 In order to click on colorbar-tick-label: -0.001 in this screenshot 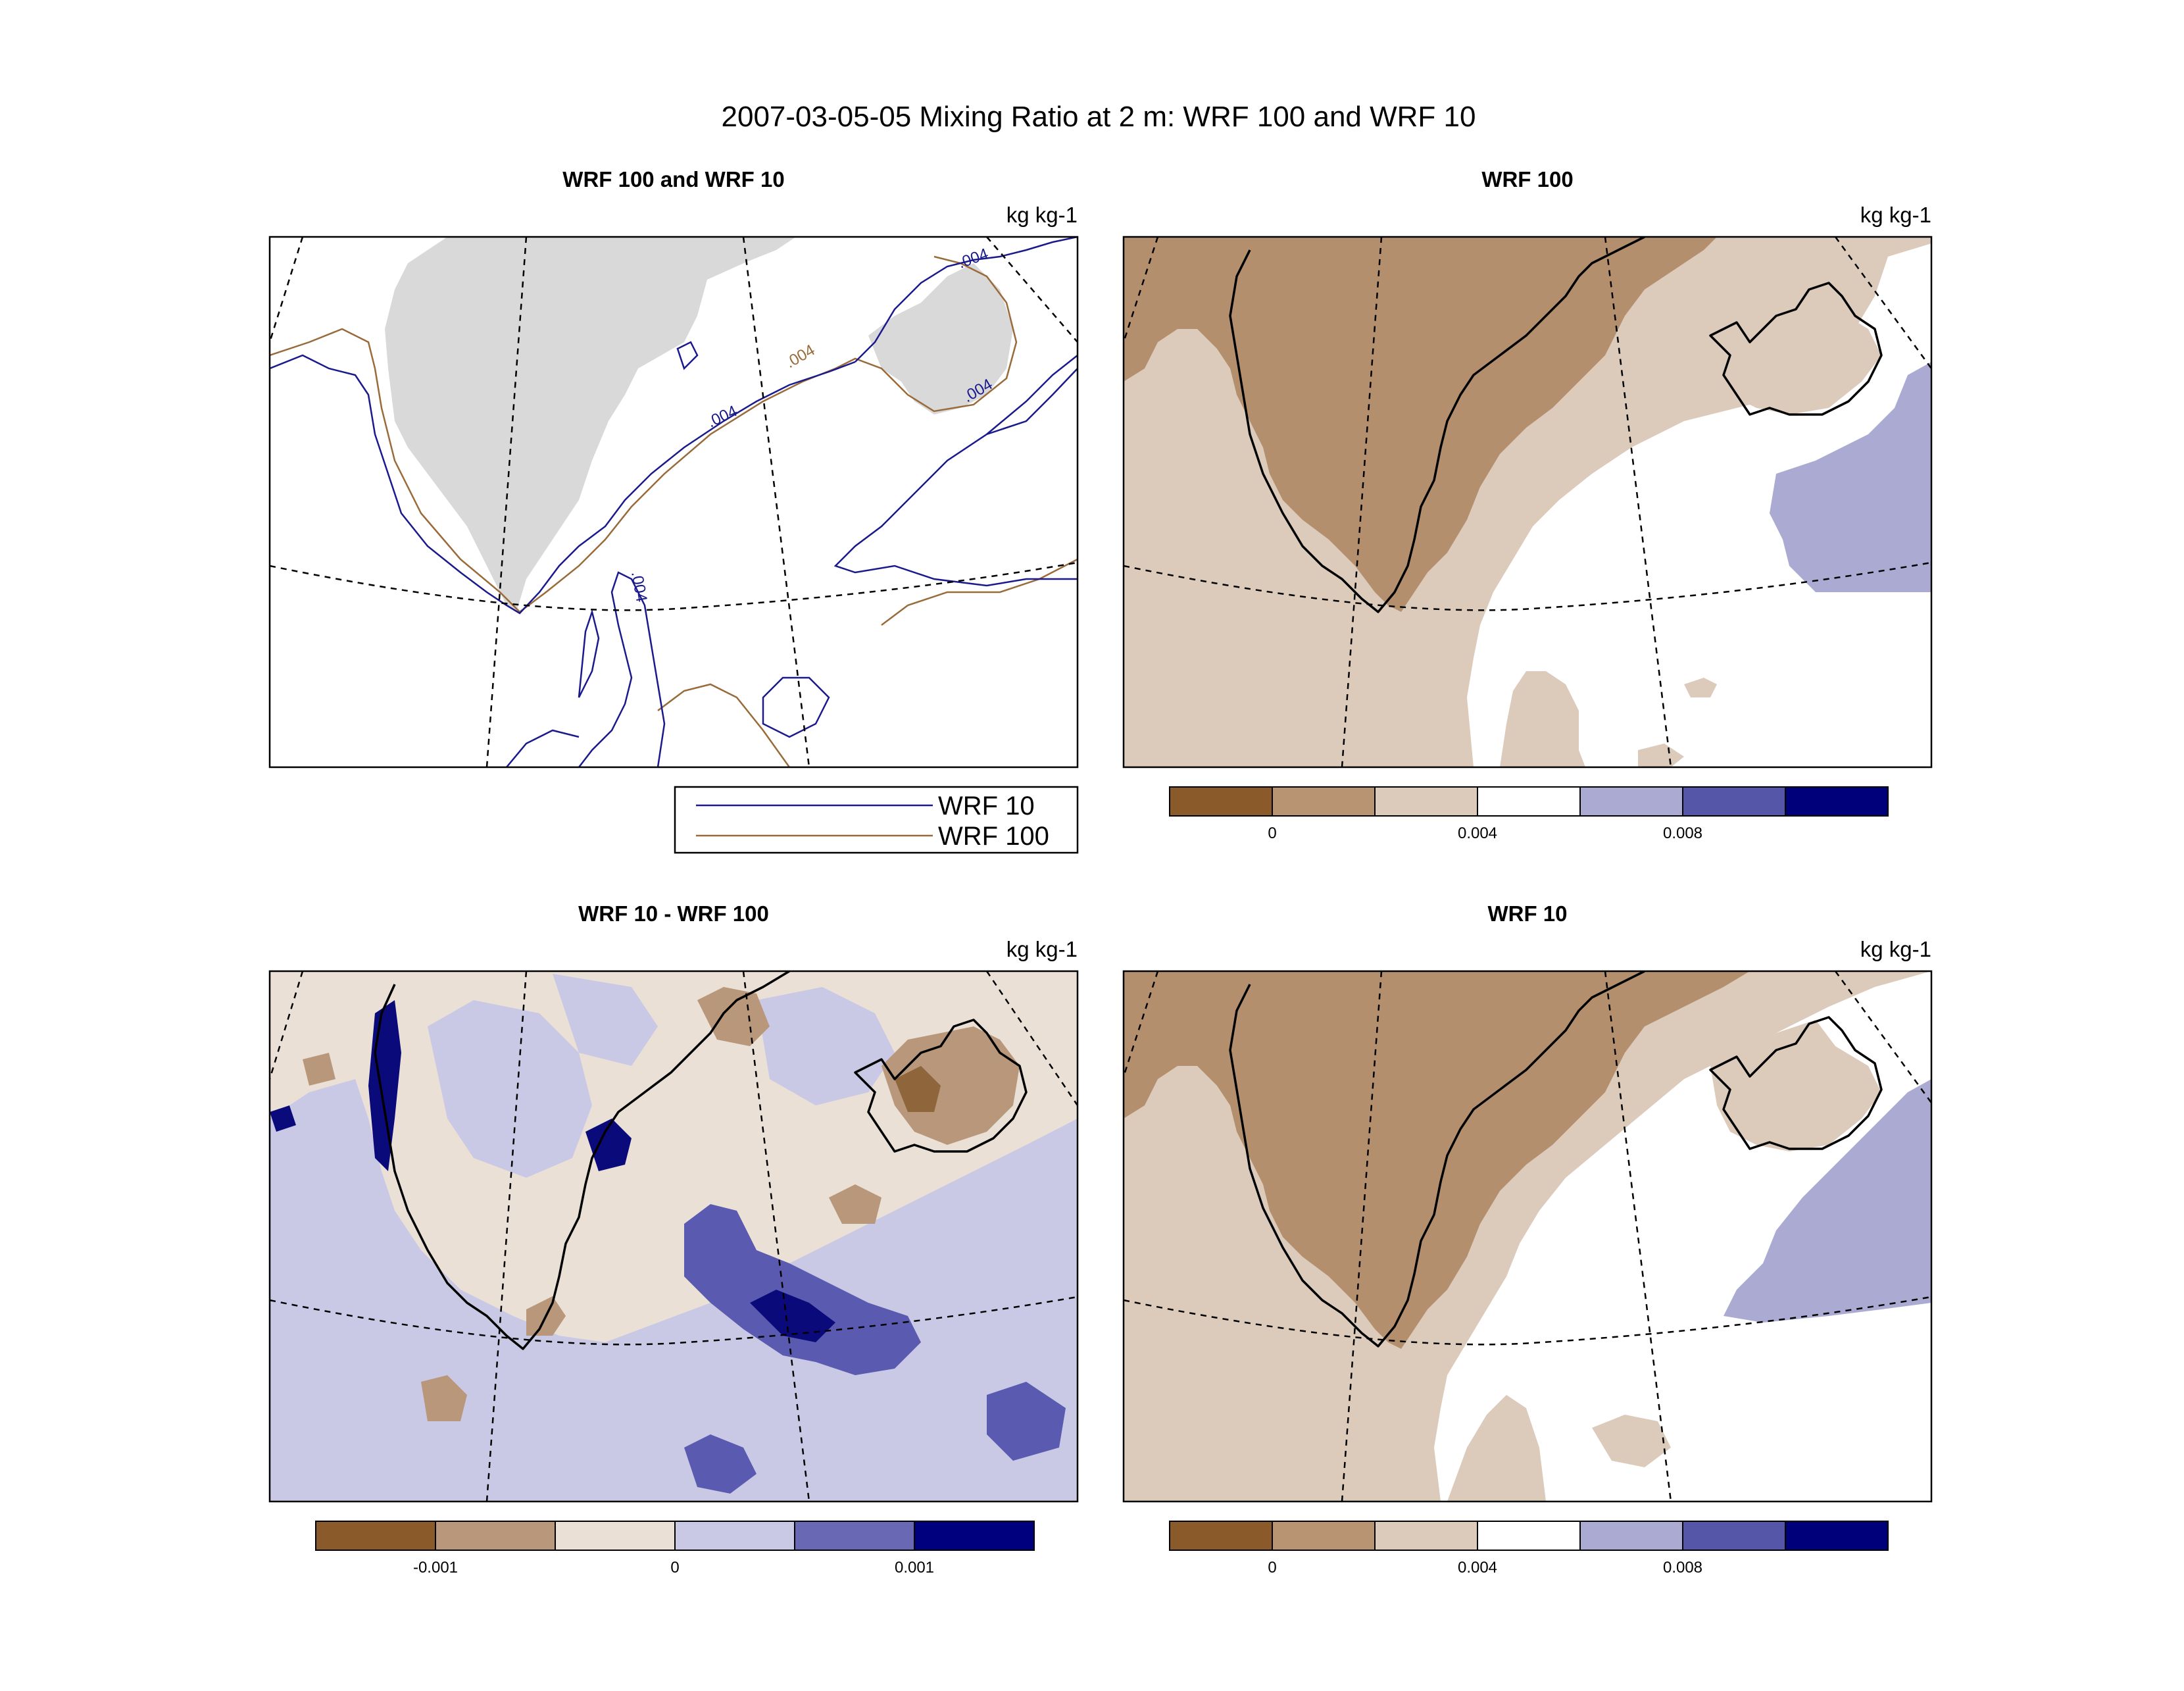, I will do `click(435, 1568)`.